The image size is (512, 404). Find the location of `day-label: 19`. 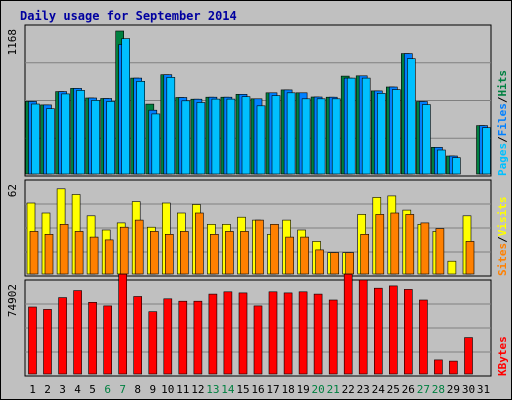

day-label: 19 is located at coordinates (302, 389).